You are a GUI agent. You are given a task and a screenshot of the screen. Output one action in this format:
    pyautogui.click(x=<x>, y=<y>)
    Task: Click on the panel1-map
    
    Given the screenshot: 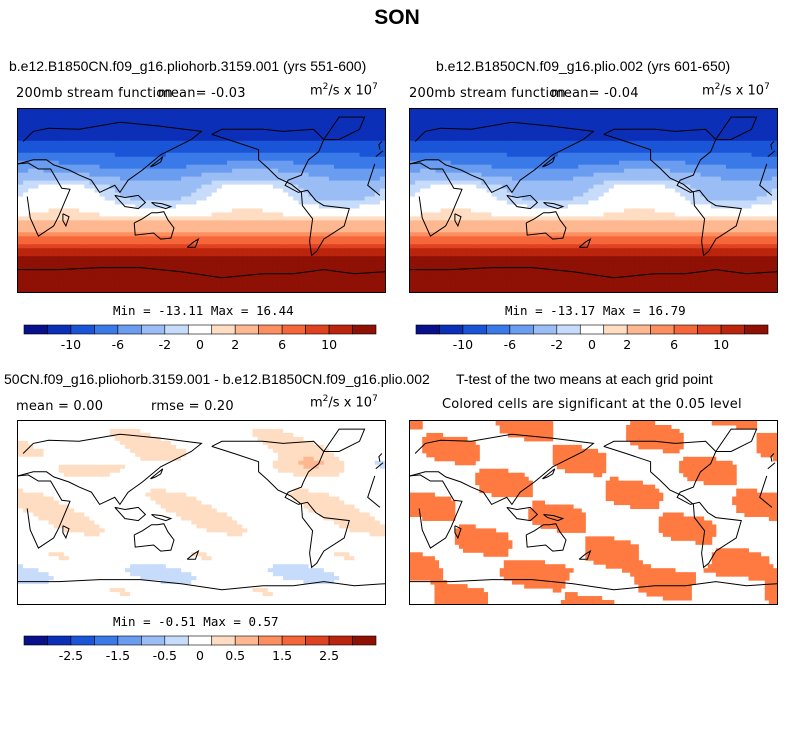 What is the action you would take?
    pyautogui.click(x=201, y=200)
    